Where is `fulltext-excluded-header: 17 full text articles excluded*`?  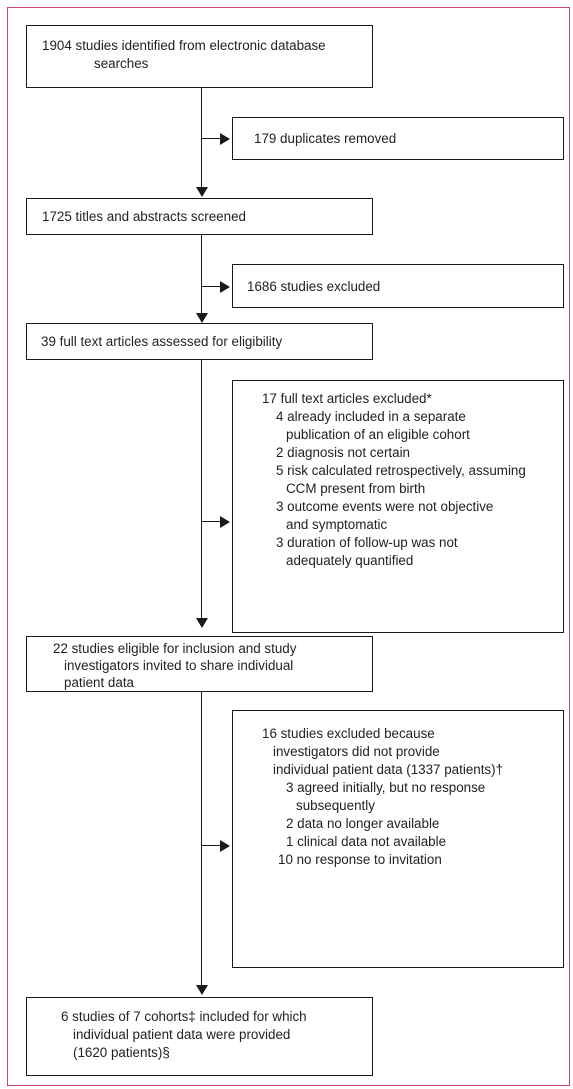 fulltext-excluded-header: 17 full text articles excluded* is located at coordinates (347, 398).